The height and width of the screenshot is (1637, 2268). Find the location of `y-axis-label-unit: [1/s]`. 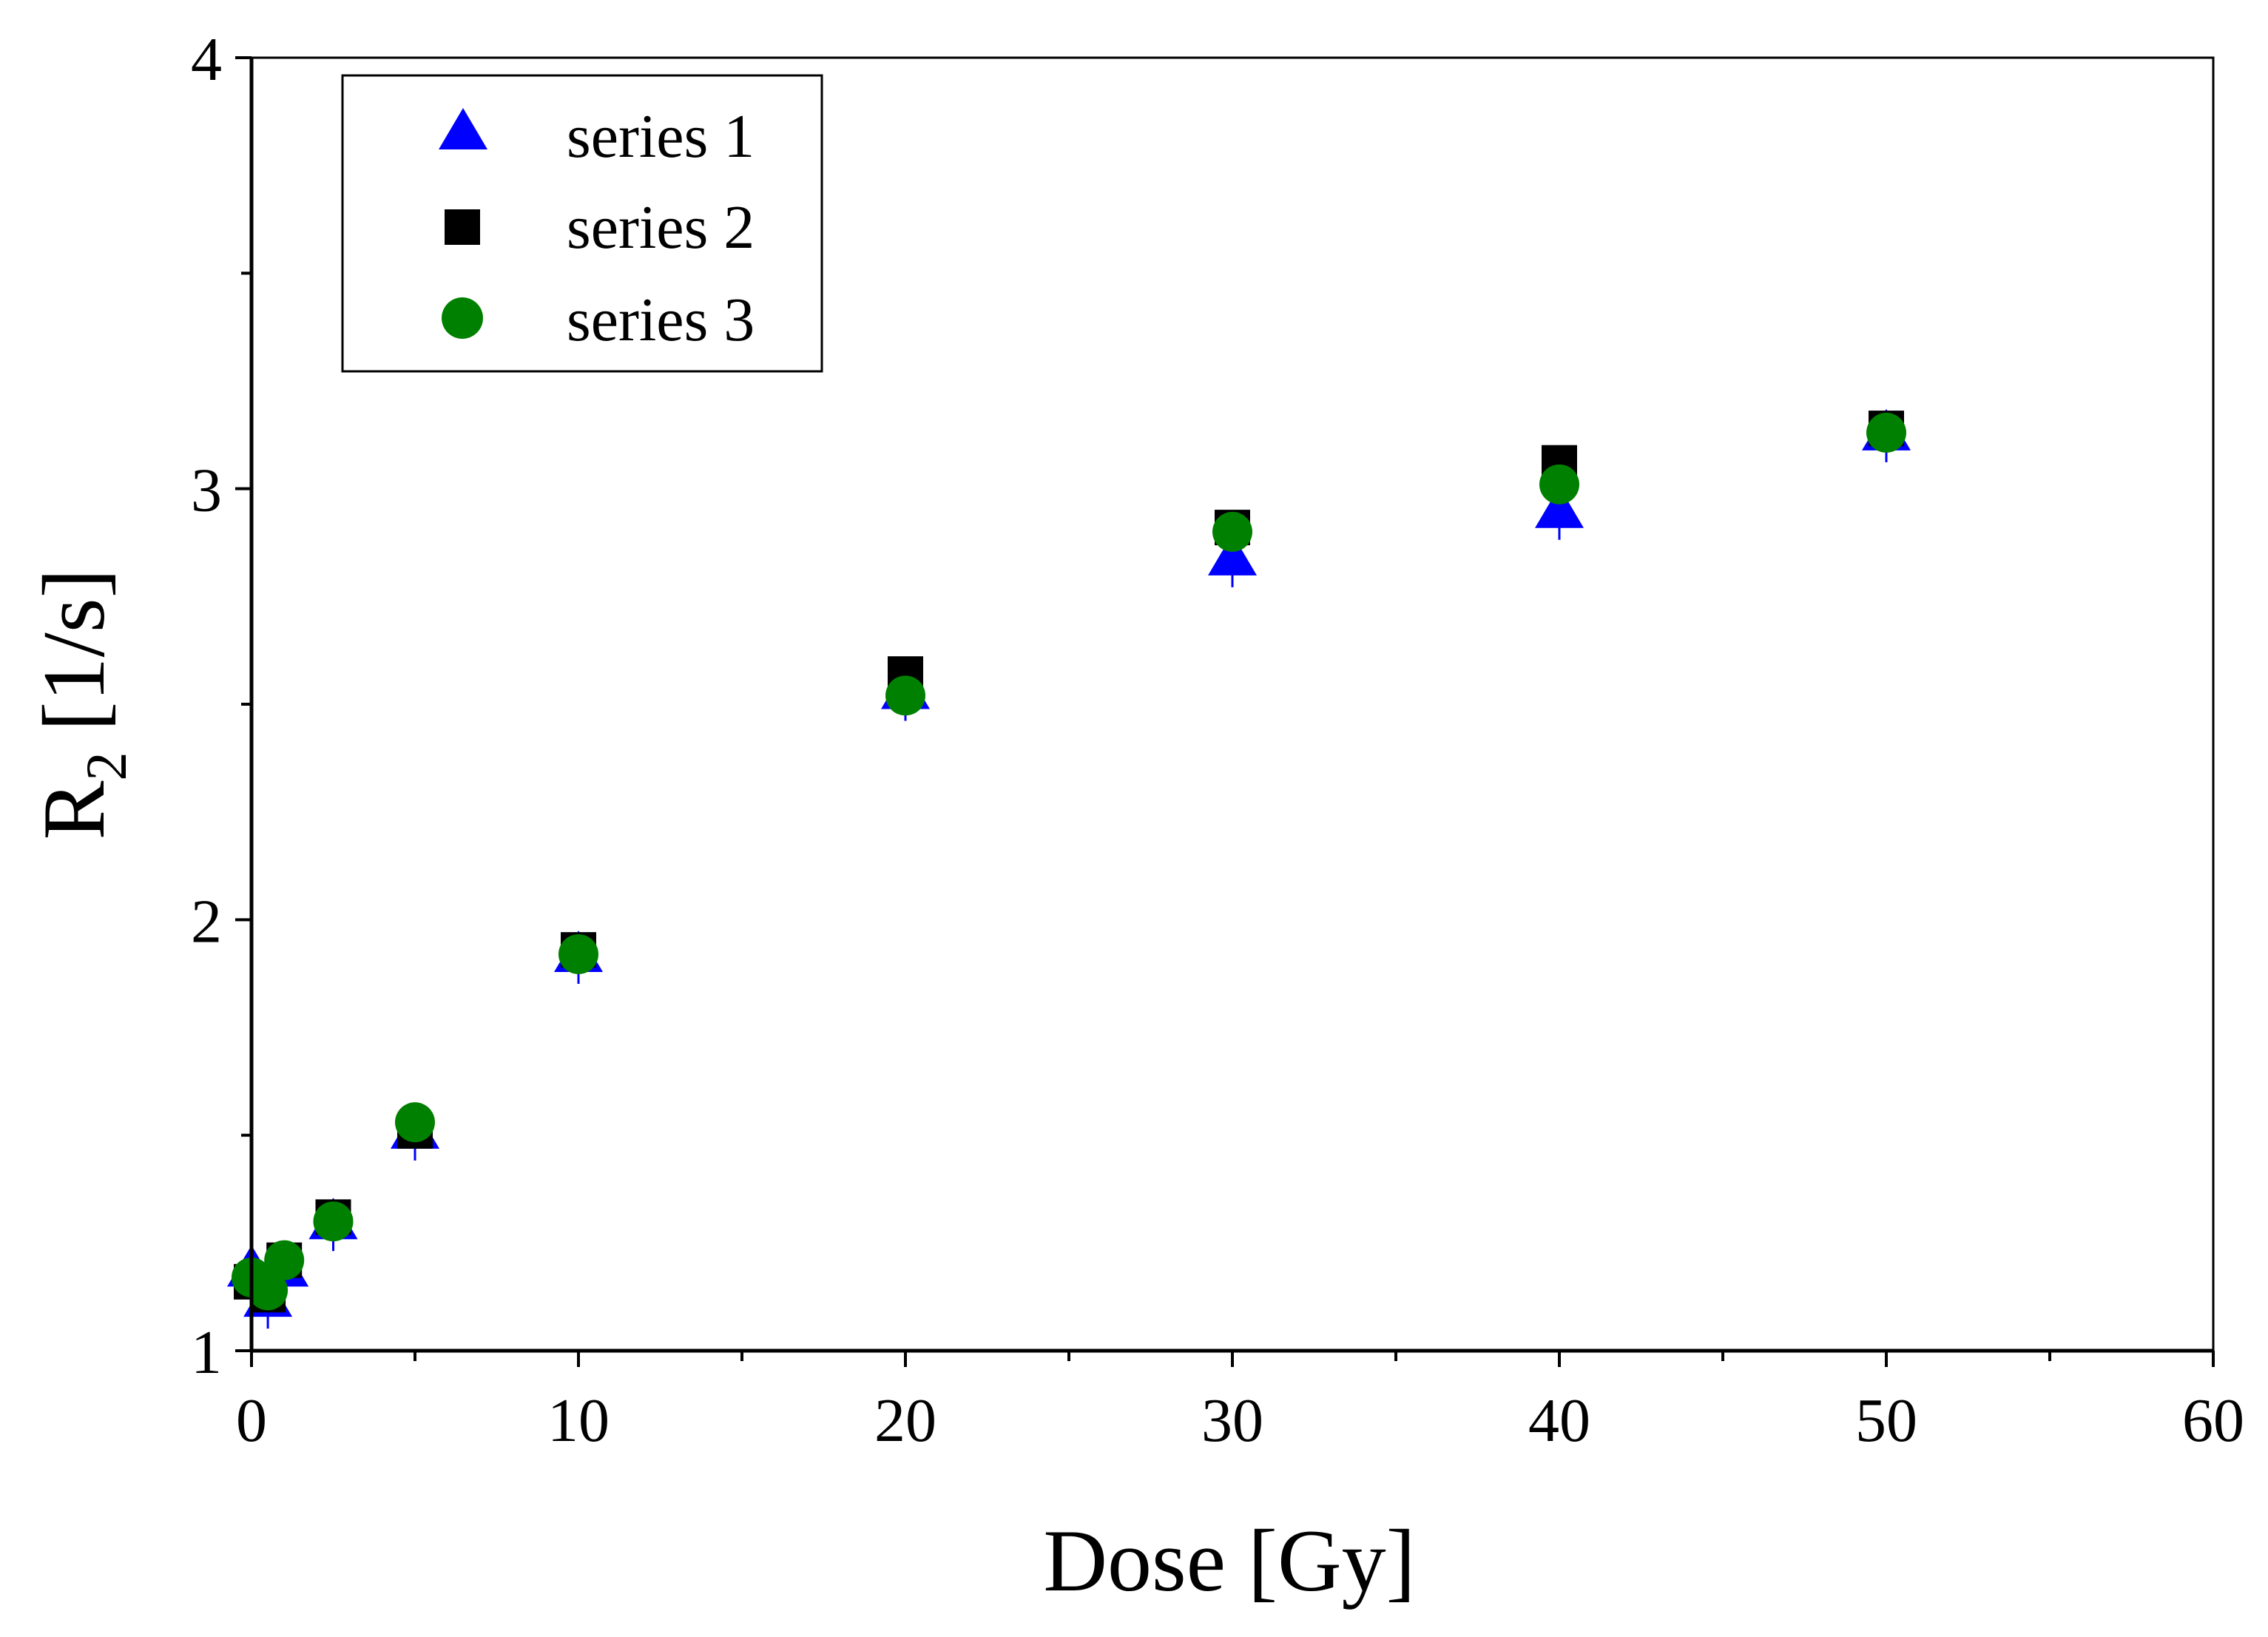

y-axis-label-unit: [1/s] is located at coordinates (73, 649).